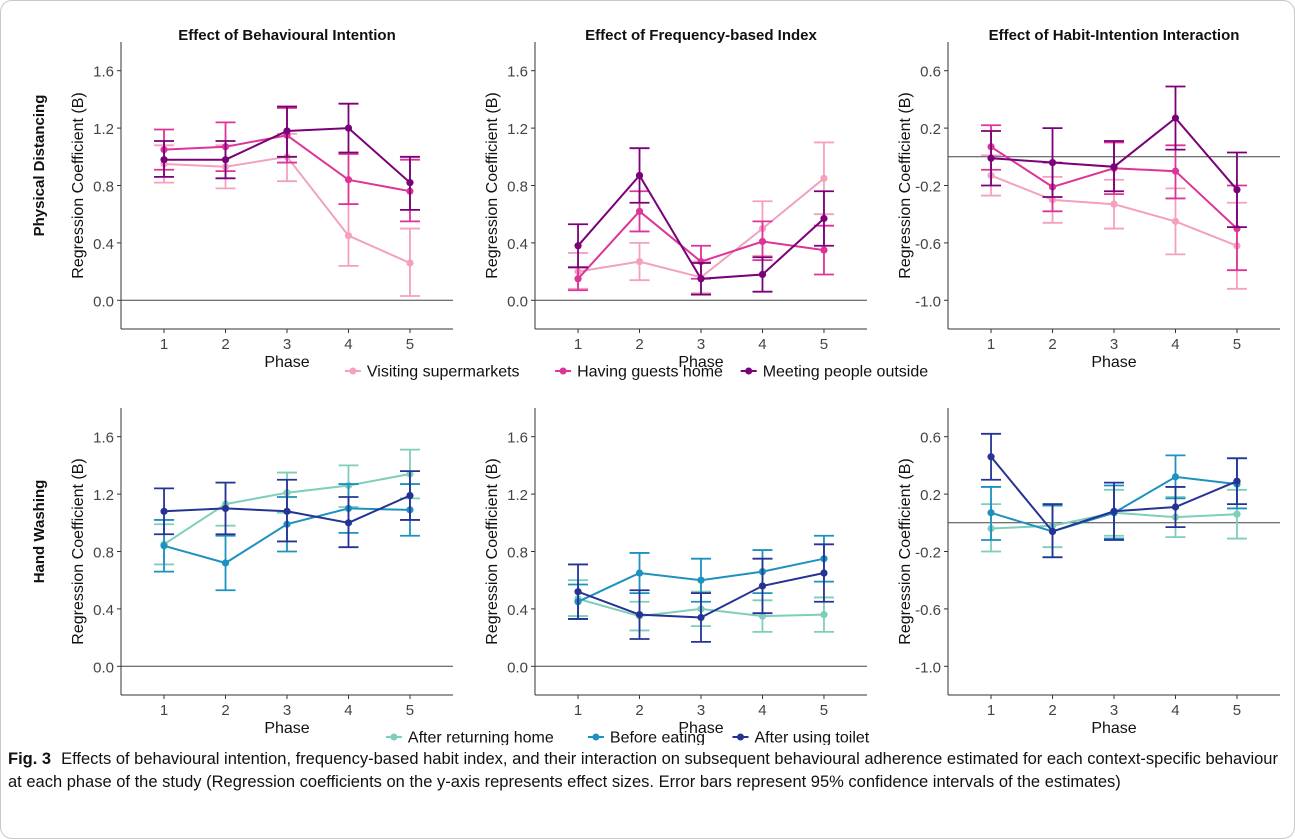  Describe the element at coordinates (517, 244) in the screenshot. I see `y-tick-label: 0.4` at that location.